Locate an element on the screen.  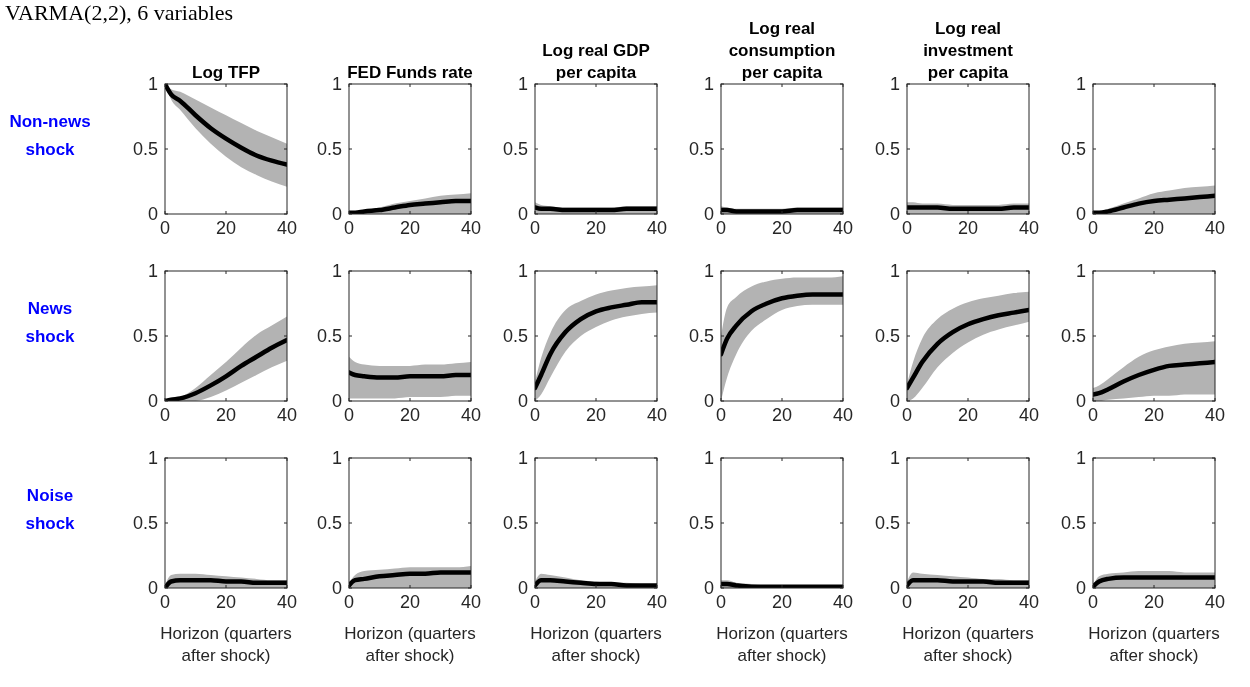
y-axis-title: Noise shock is located at coordinates (50, 509).